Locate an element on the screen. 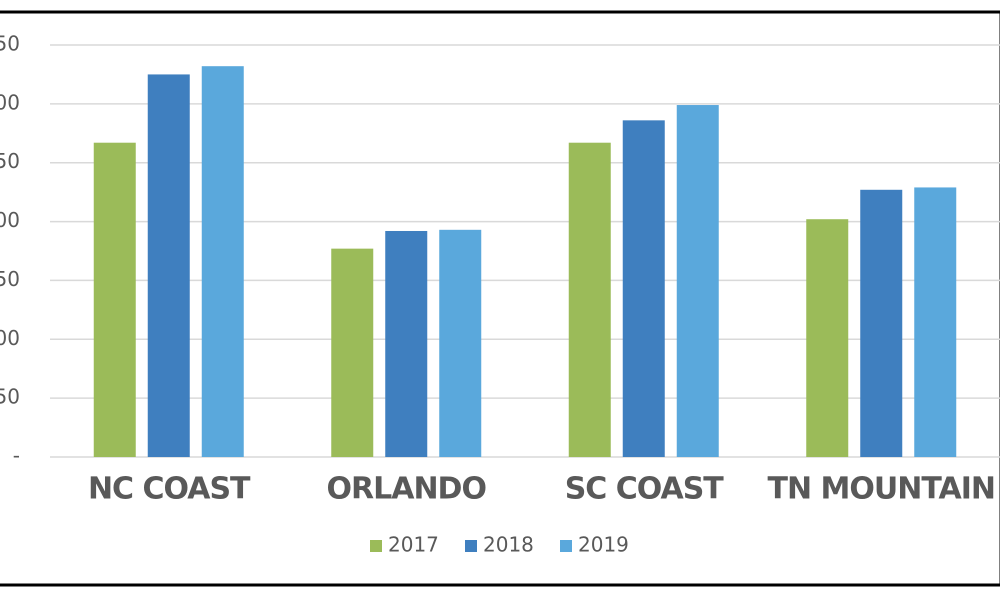 This screenshot has height=600, width=1000. legend-label: 2017 is located at coordinates (413, 545).